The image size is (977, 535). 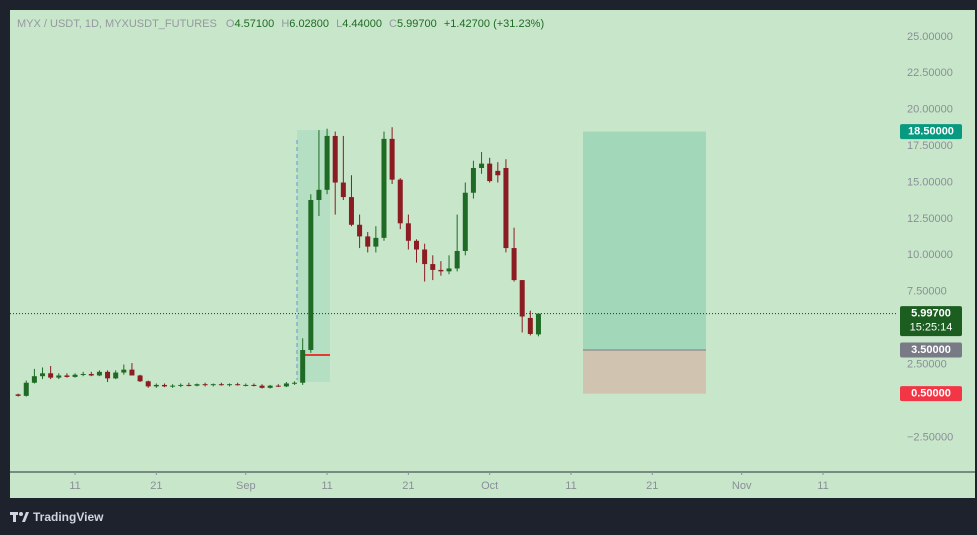 I want to click on symbol: MYX / USDT, 1D, MYXUSDT_FUTURES, so click(x=117, y=24).